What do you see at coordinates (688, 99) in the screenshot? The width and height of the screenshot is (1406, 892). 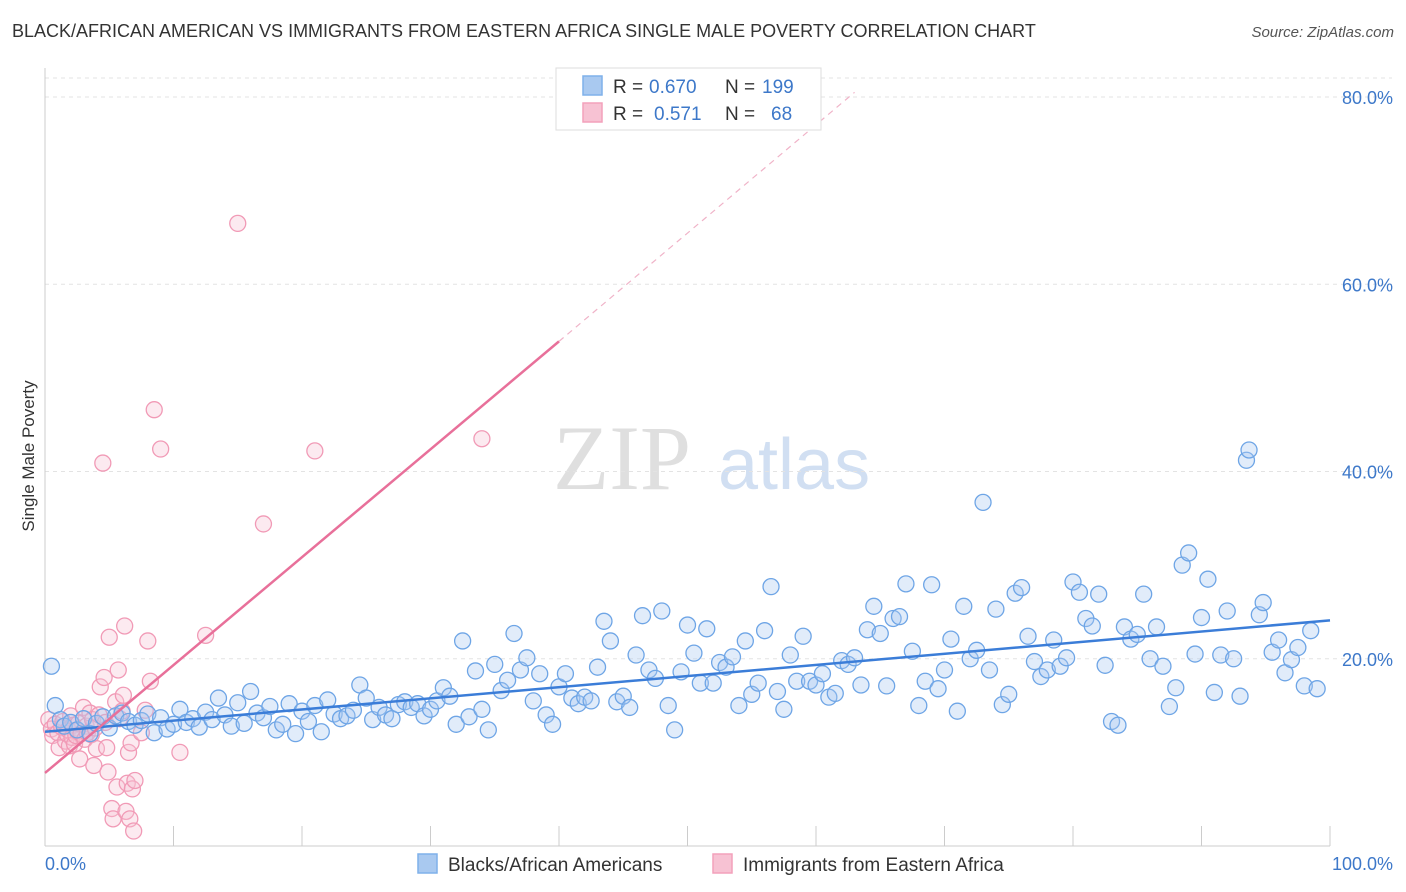 I see `legend: R = 0.670 N = 199 R = 0.571 N = 68` at bounding box center [688, 99].